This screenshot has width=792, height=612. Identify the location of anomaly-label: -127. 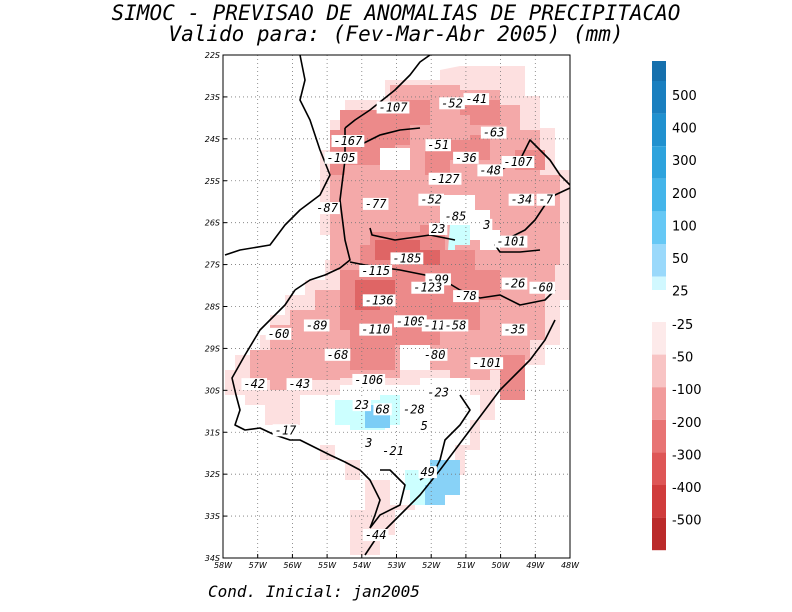
(445, 179).